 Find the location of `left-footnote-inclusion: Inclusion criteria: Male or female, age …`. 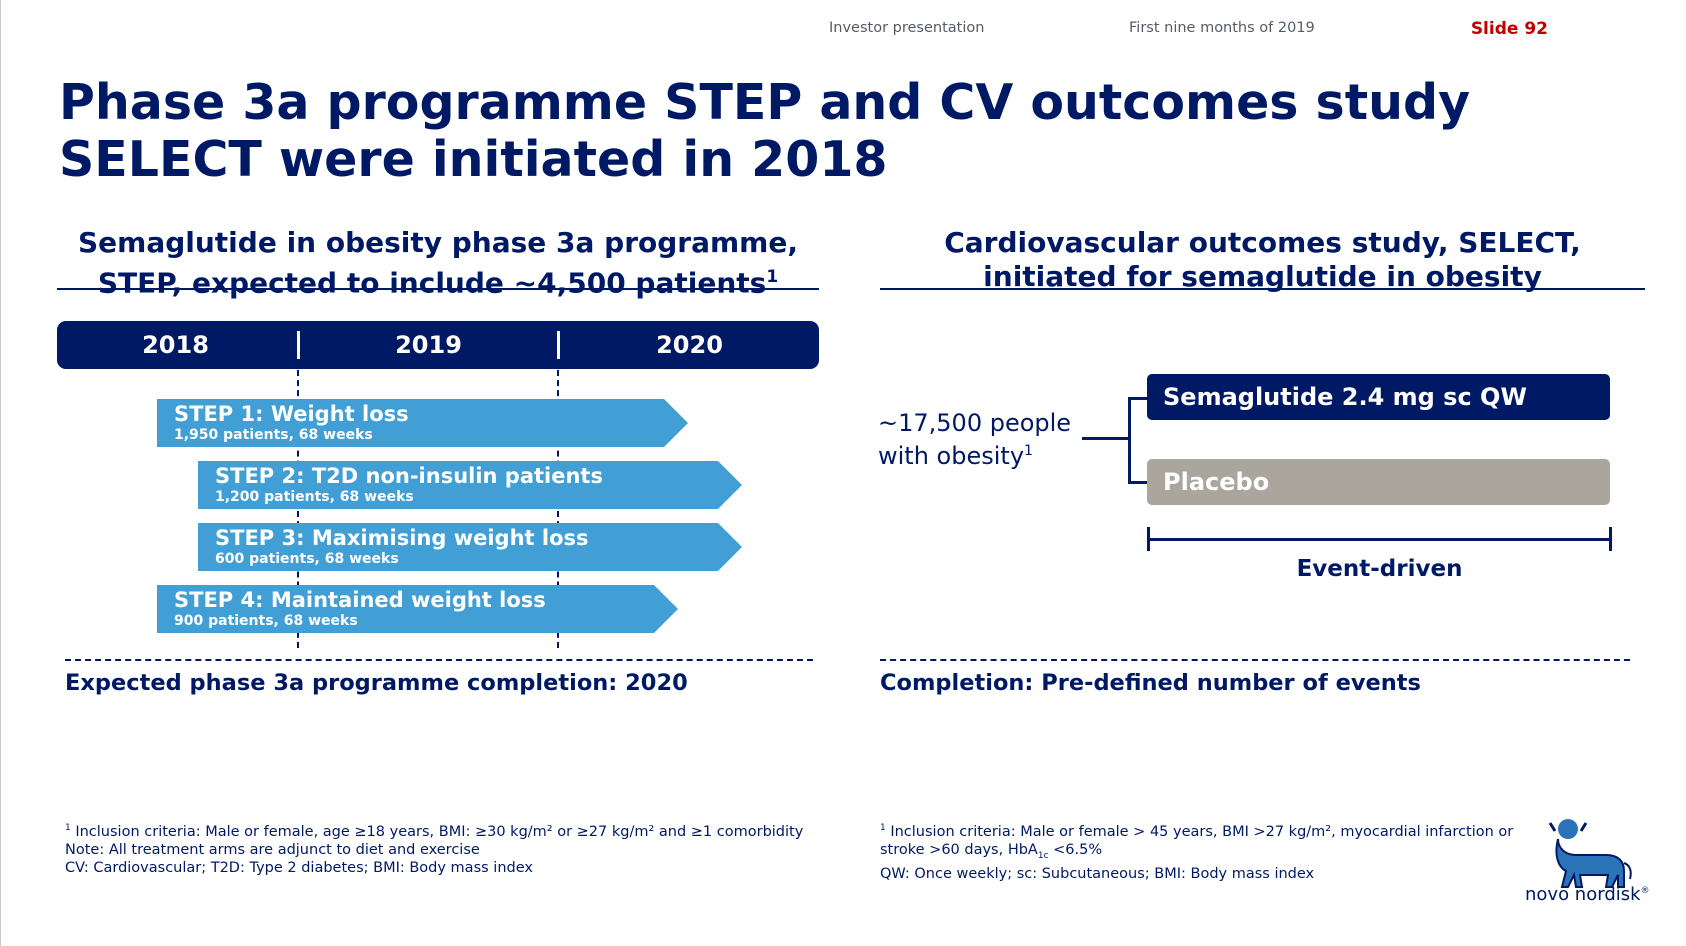

left-footnote-inclusion: Inclusion criteria: Male or female, age … is located at coordinates (439, 831).